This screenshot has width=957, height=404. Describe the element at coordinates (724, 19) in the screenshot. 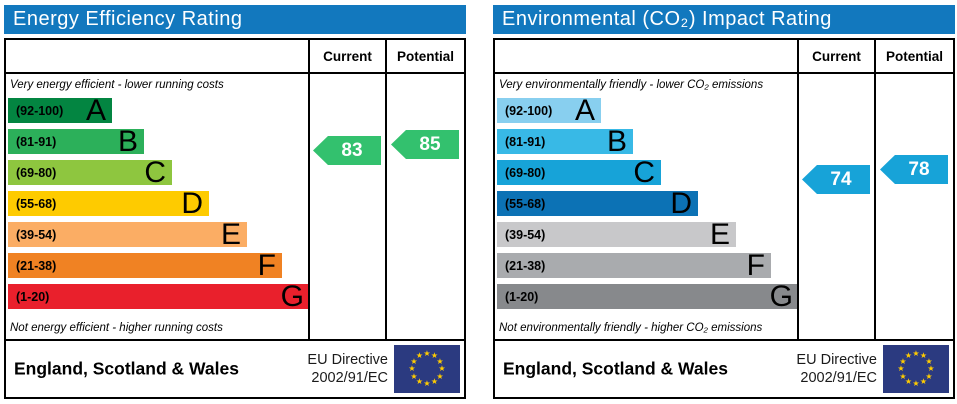

I see `panel-title: Environmental (CO₂) Impact Rating` at that location.